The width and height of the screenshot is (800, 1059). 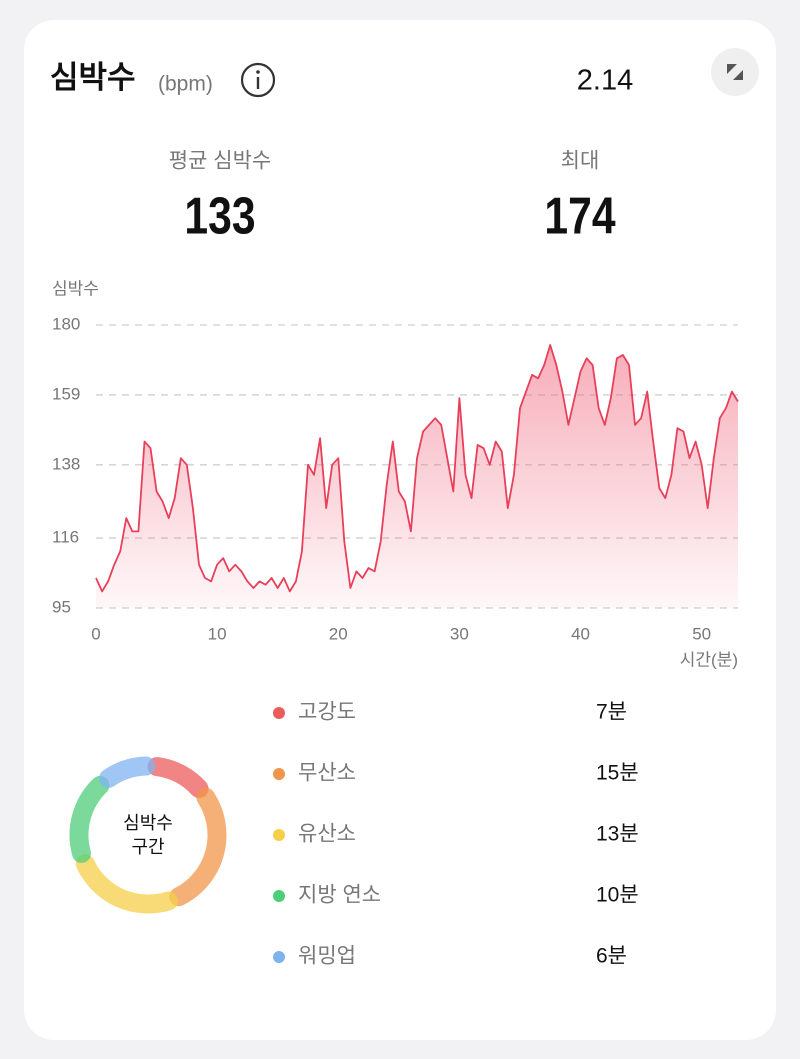 What do you see at coordinates (66, 393) in the screenshot?
I see `y-tick-label: 159` at bounding box center [66, 393].